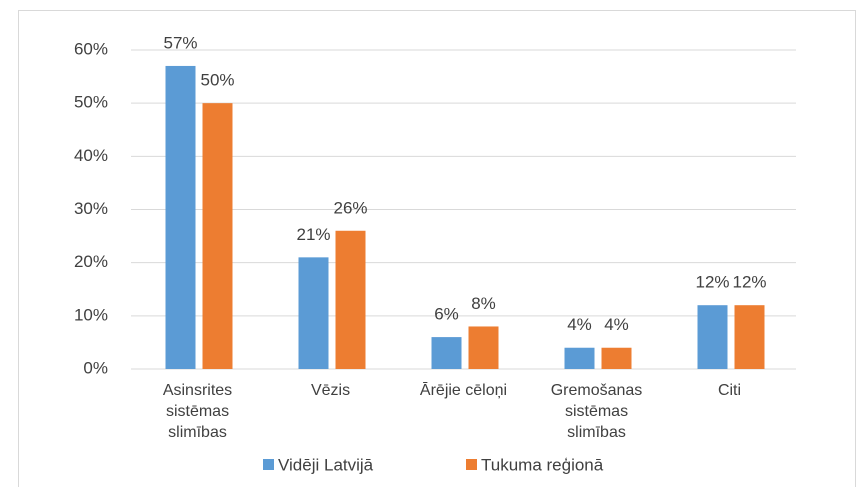 The width and height of the screenshot is (866, 487). What do you see at coordinates (91, 208) in the screenshot?
I see `y-tick-label: 30%` at bounding box center [91, 208].